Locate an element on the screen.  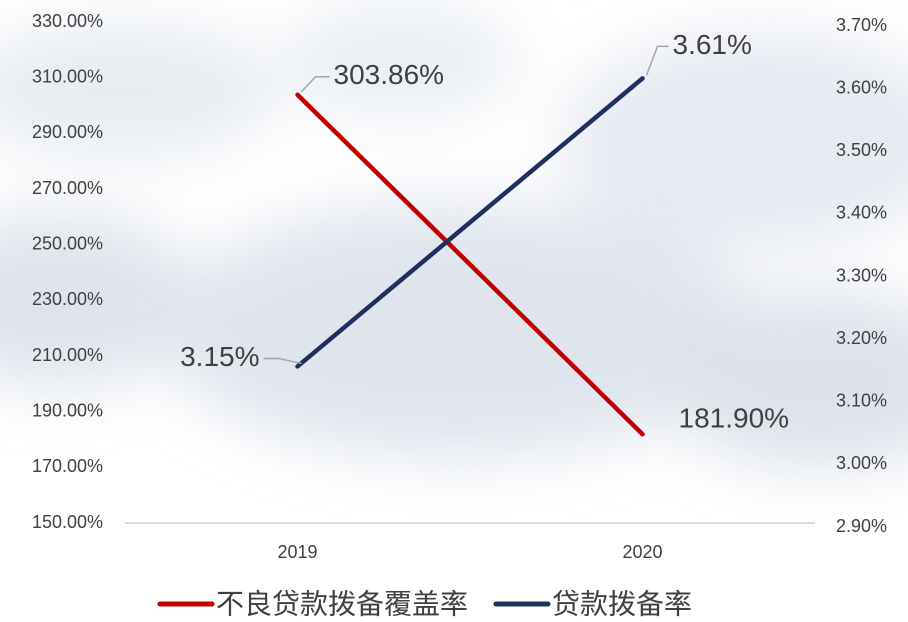
y-tick-label: 290.00% is located at coordinates (67, 132).